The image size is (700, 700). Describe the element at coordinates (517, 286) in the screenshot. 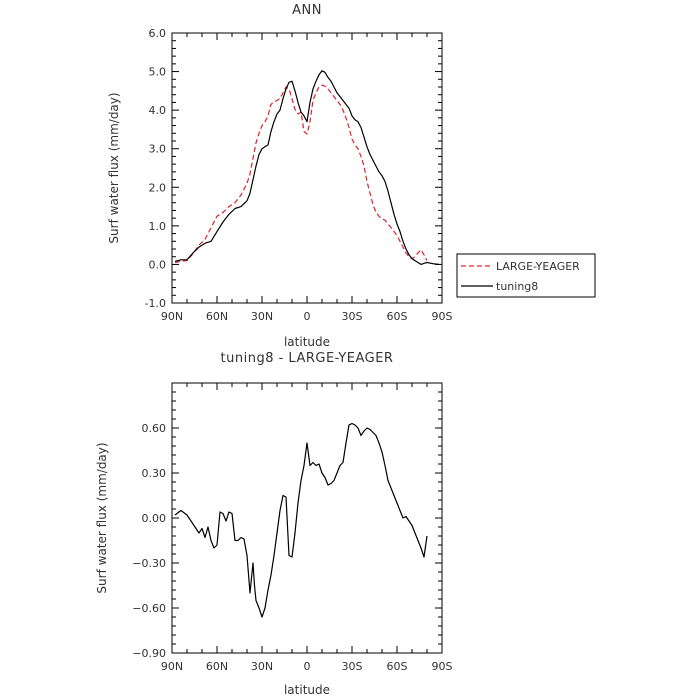

I see `legend-label-tuning8: tuning8` at that location.